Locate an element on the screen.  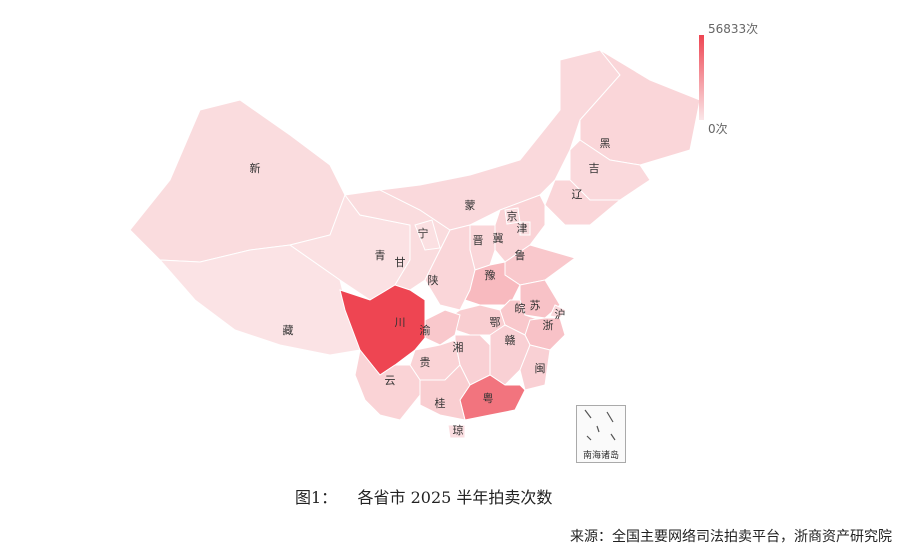
source-note: 来源：全国主要网络司法拍卖平台，浙商资产研究院 is located at coordinates (731, 537).